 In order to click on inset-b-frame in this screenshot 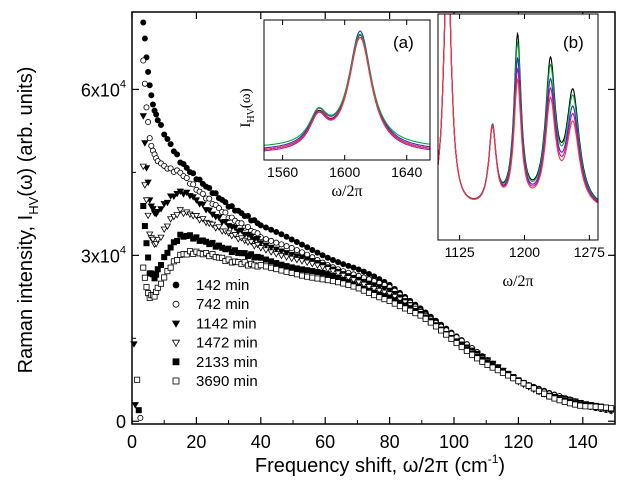, I will do `click(518, 127)`.